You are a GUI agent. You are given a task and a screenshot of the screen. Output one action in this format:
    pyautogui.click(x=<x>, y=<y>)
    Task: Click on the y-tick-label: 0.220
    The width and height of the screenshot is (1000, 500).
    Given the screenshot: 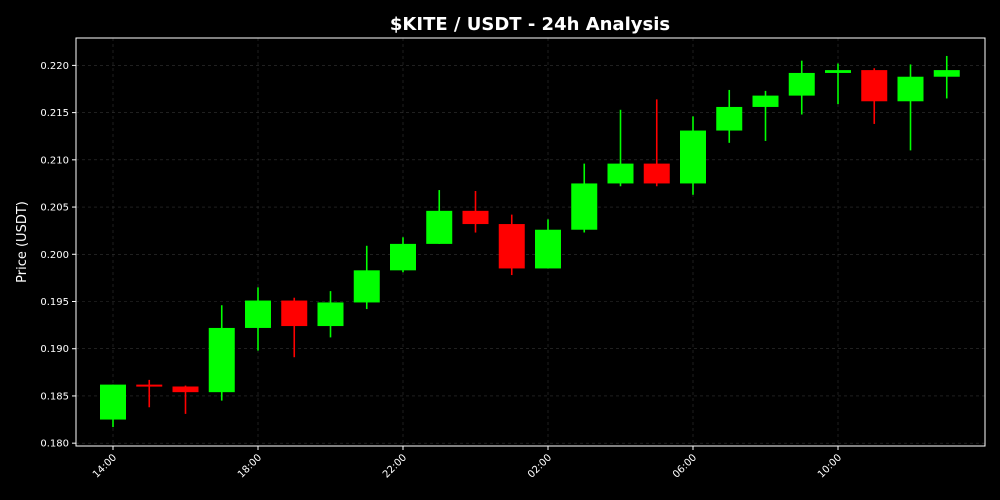 What is the action you would take?
    pyautogui.click(x=54, y=66)
    